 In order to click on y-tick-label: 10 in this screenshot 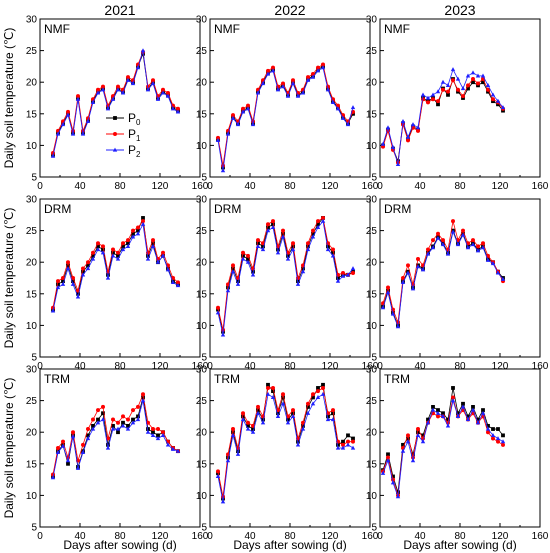, I will do `click(372, 496)`.